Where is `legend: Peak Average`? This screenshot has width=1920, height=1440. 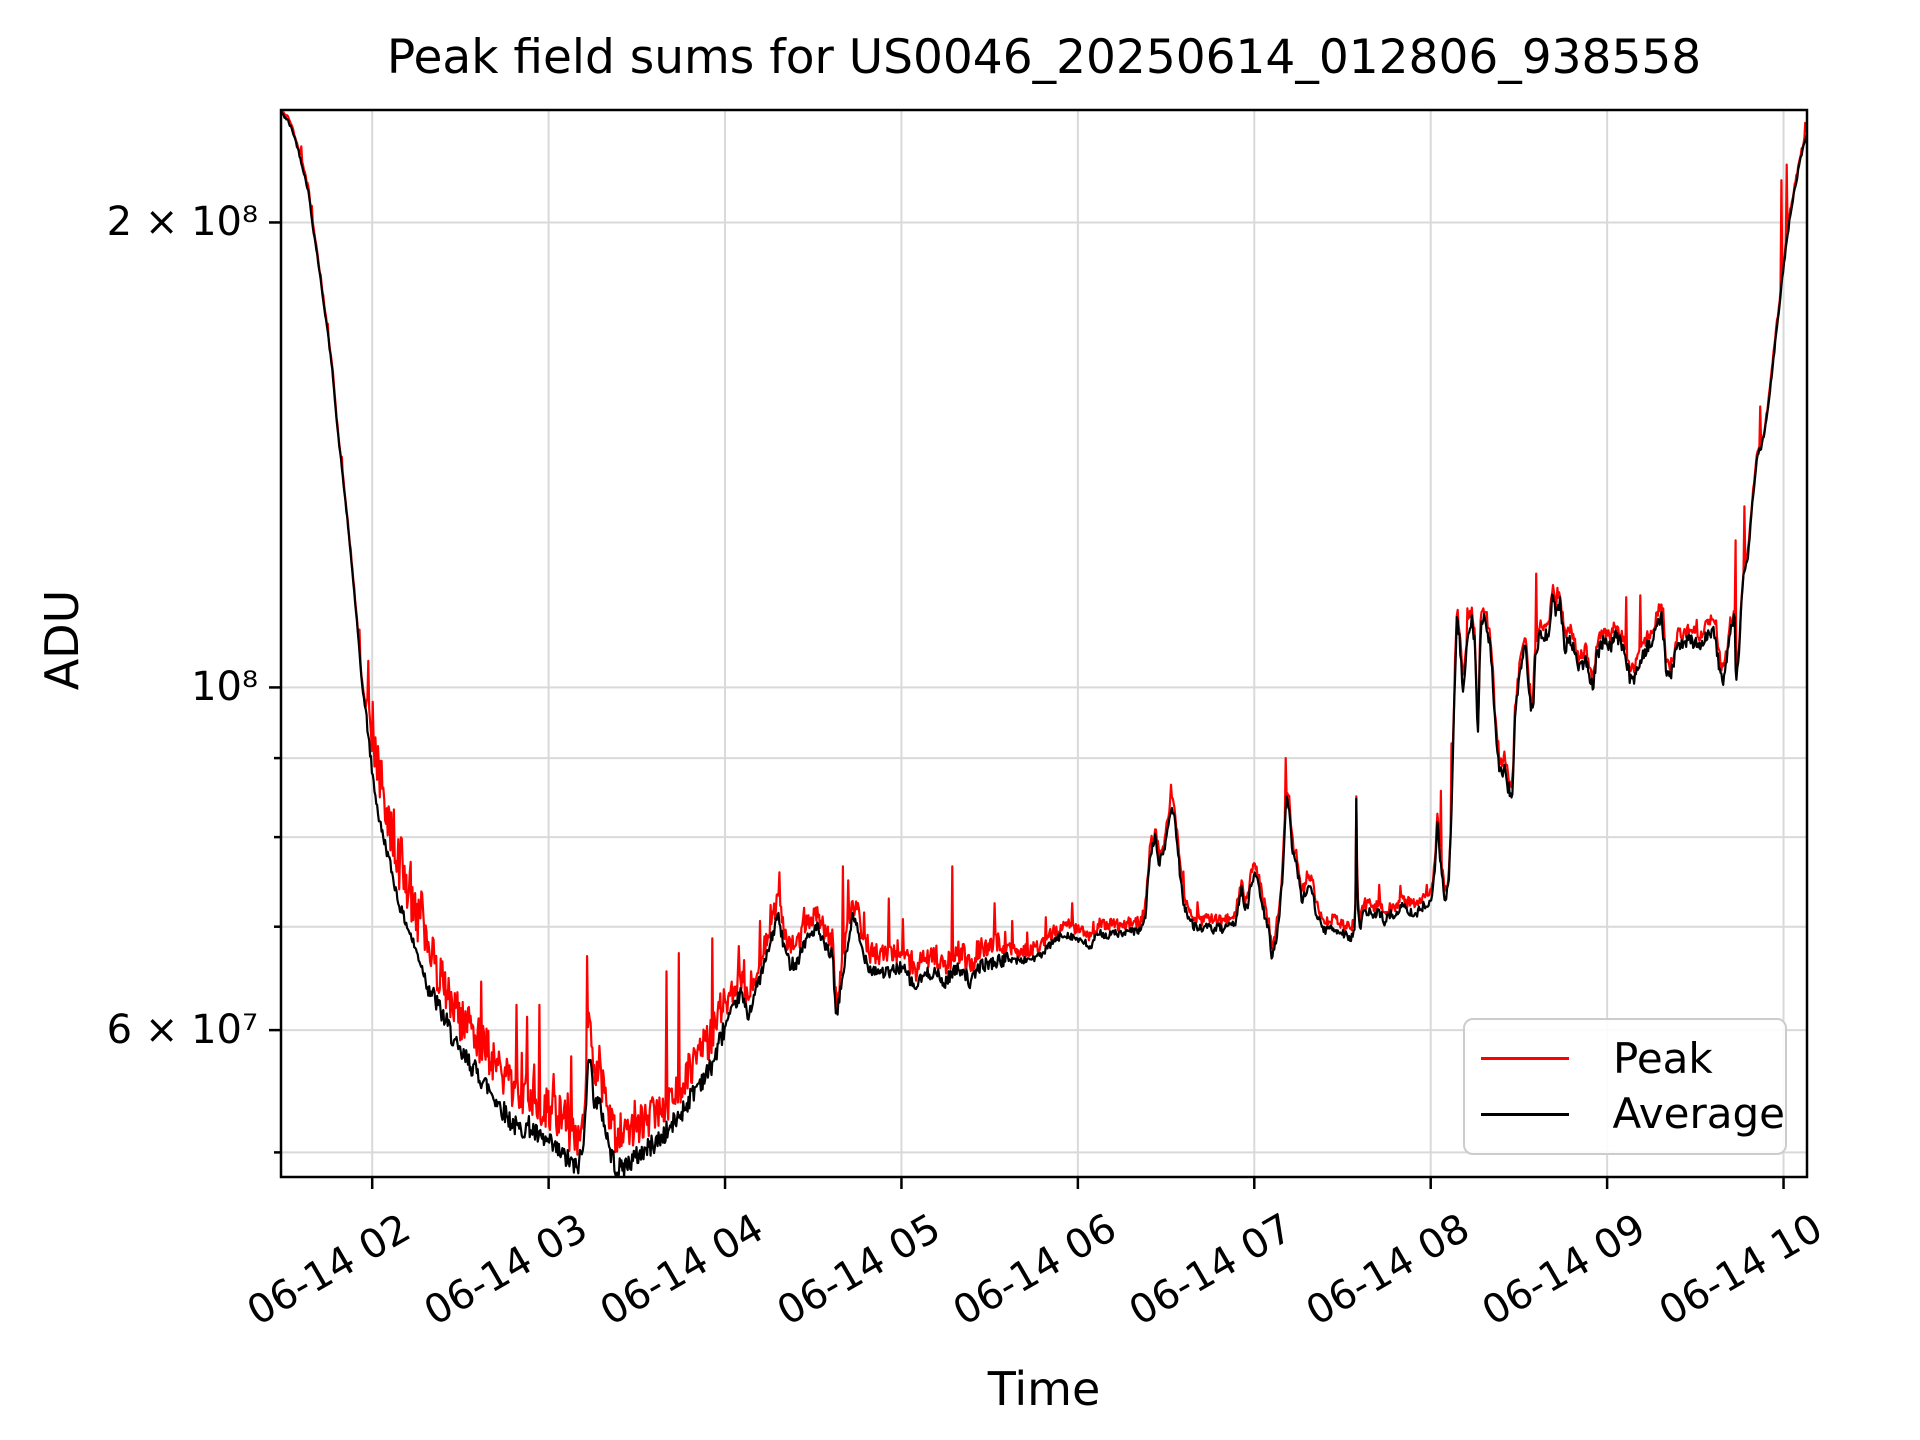 legend: Peak Average is located at coordinates (1625, 1086).